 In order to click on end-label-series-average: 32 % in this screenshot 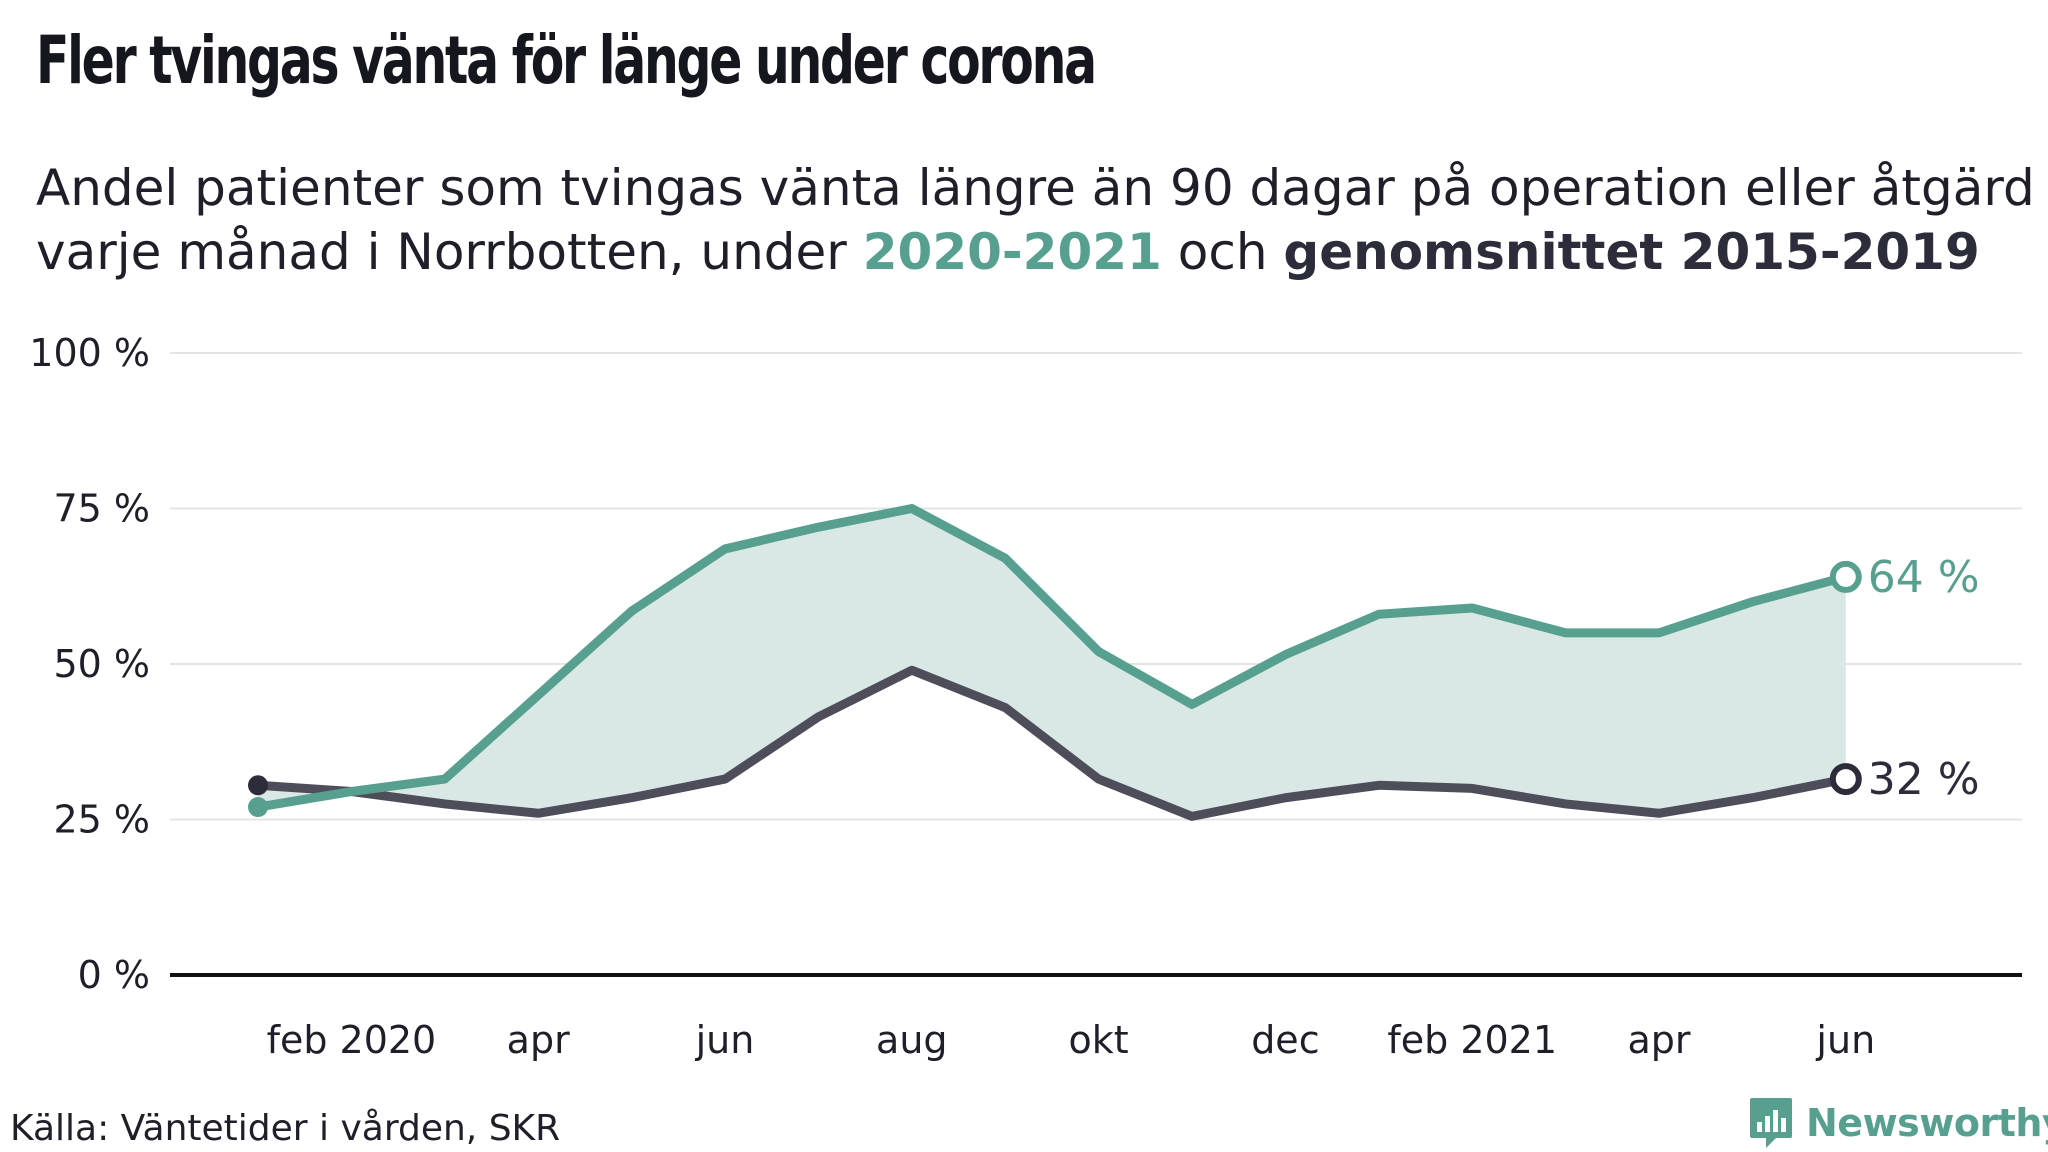, I will do `click(1924, 779)`.